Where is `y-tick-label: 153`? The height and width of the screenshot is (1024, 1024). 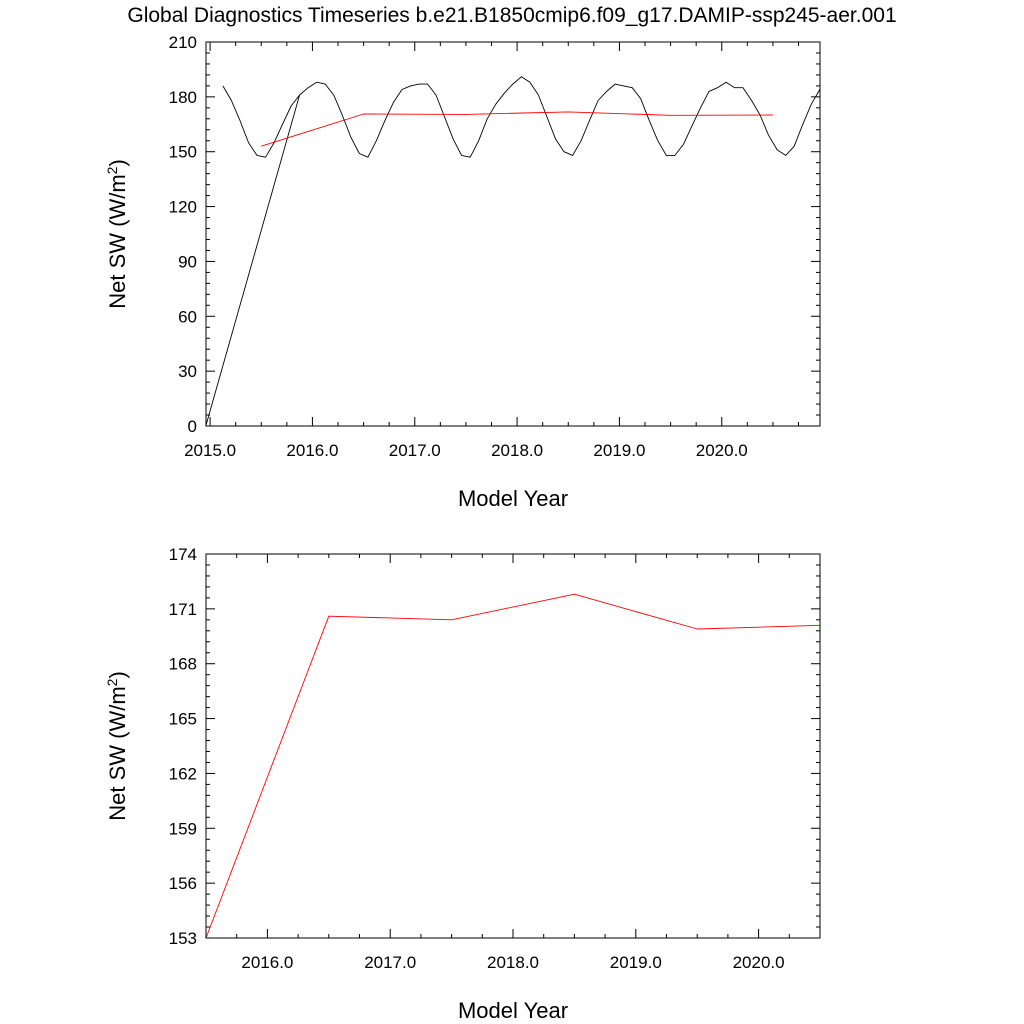 y-tick-label: 153 is located at coordinates (183, 938).